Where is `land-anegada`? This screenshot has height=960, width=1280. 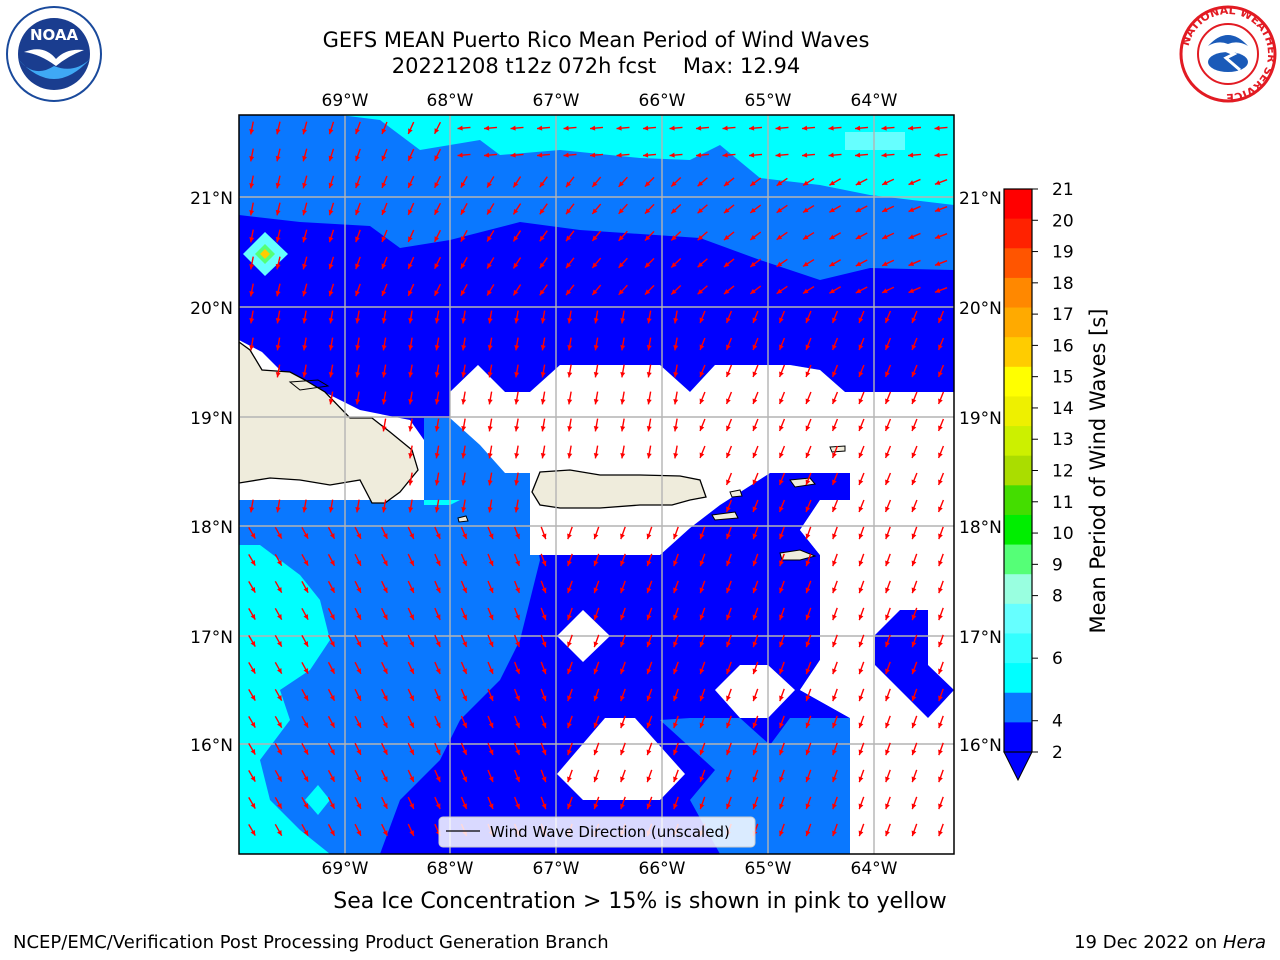
land-anegada is located at coordinates (837, 449).